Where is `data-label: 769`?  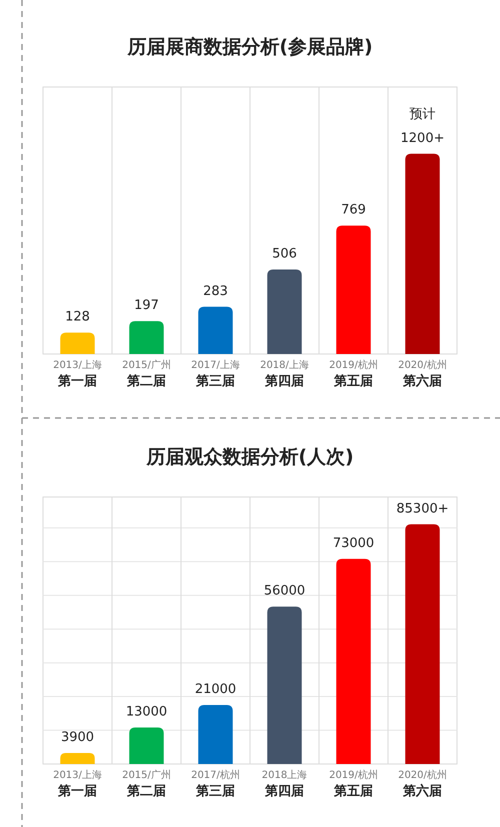 data-label: 769 is located at coordinates (353, 210).